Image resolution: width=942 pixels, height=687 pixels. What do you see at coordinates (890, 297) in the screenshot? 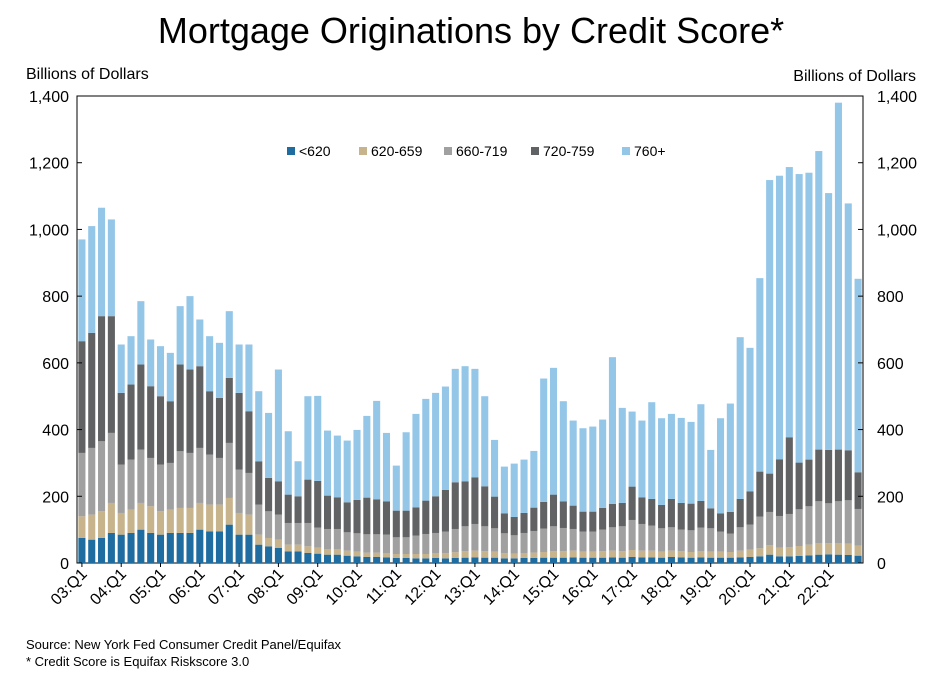
I see `y-tick-label-right-4: 800` at bounding box center [890, 297].